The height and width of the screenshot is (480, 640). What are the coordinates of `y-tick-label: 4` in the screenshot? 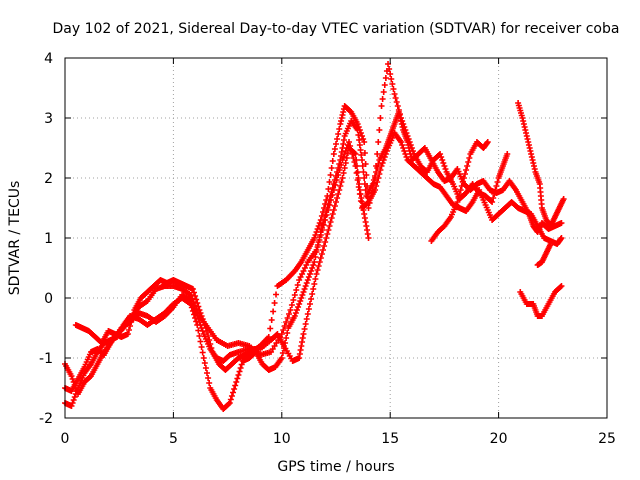 It's located at (48, 59).